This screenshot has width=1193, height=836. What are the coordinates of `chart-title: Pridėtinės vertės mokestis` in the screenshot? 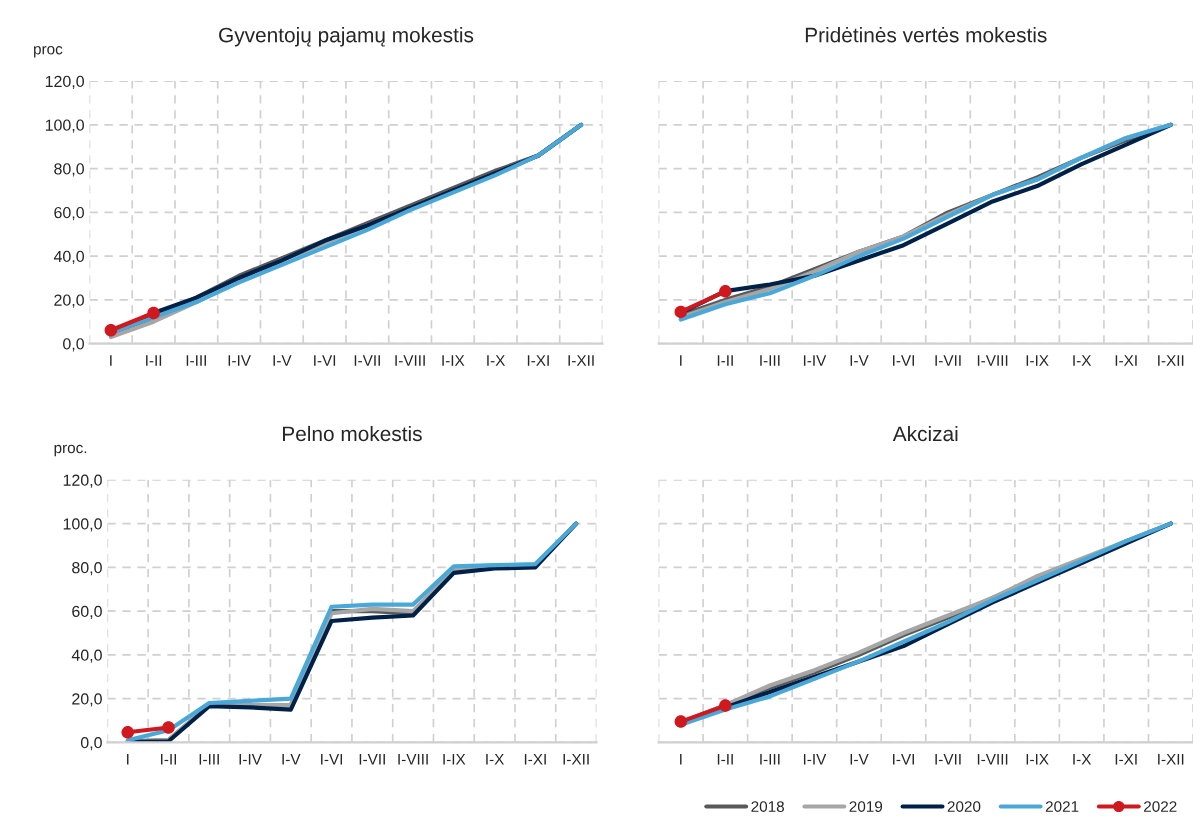 It's located at (926, 35).